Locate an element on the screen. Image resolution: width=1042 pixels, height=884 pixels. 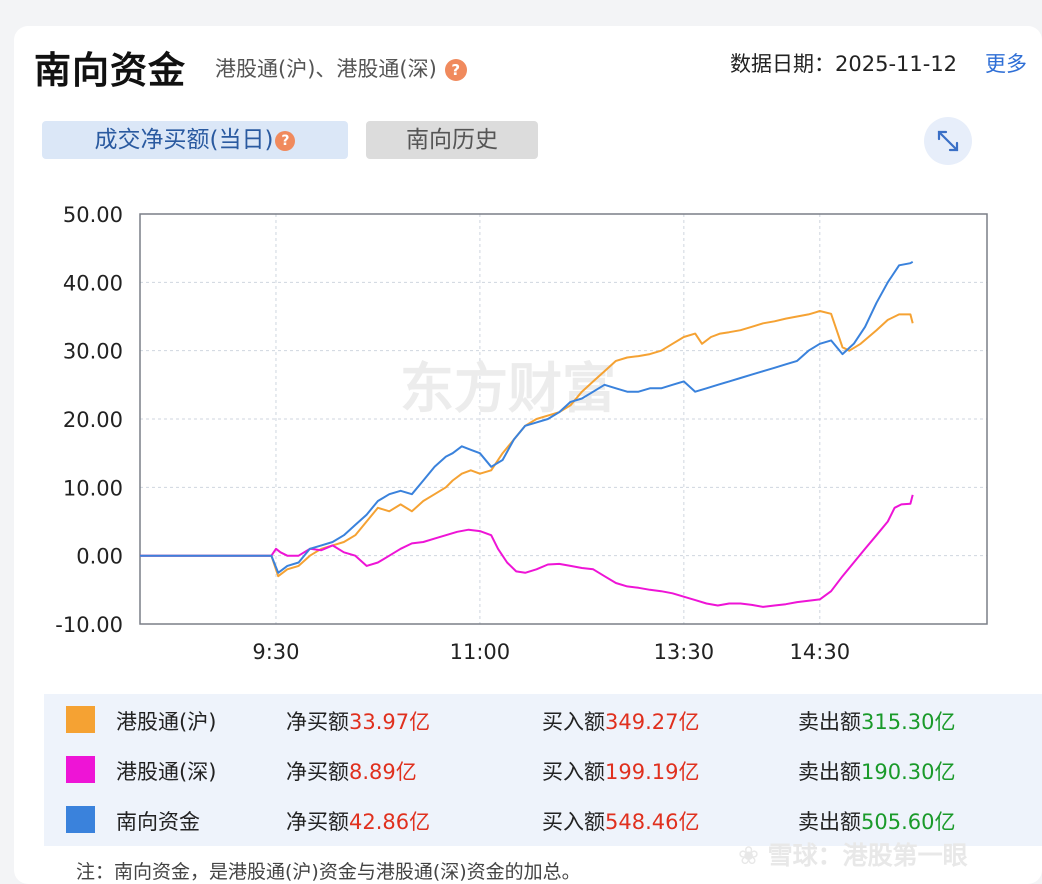
x-tick-label: 13:30 is located at coordinates (684, 652).